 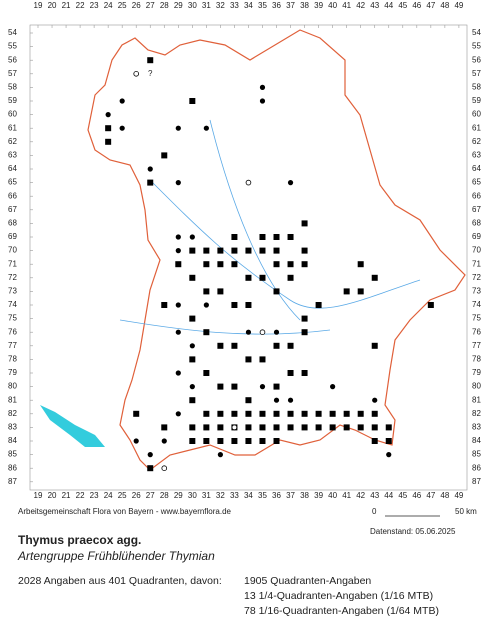 I want to click on row-label: 62, so click(x=476, y=141).